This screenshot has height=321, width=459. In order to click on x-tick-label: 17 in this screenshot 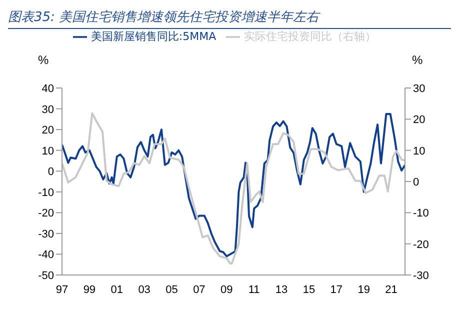, I will do `click(336, 290)`.